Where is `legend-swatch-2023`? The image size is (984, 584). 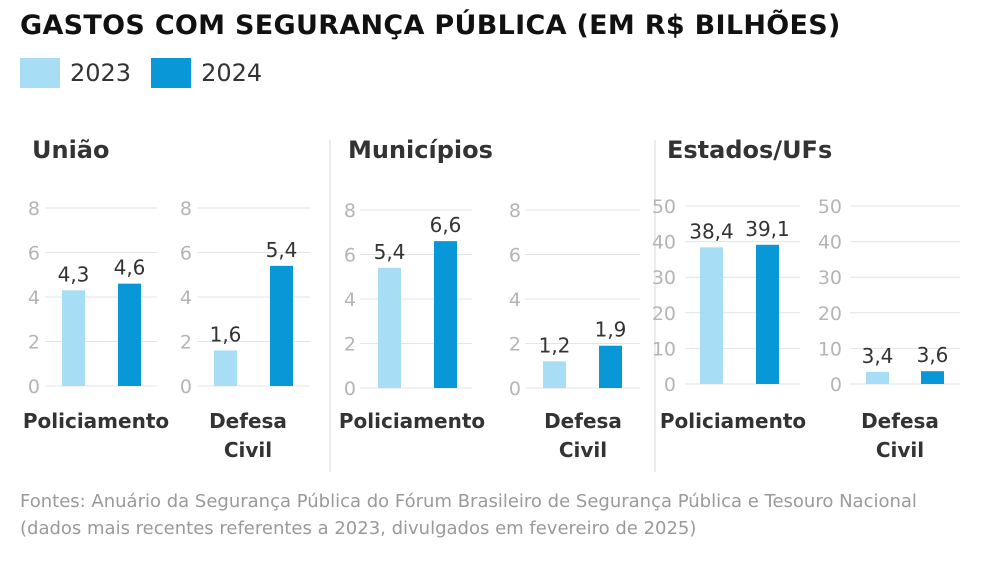
legend-swatch-2023 is located at coordinates (40, 73).